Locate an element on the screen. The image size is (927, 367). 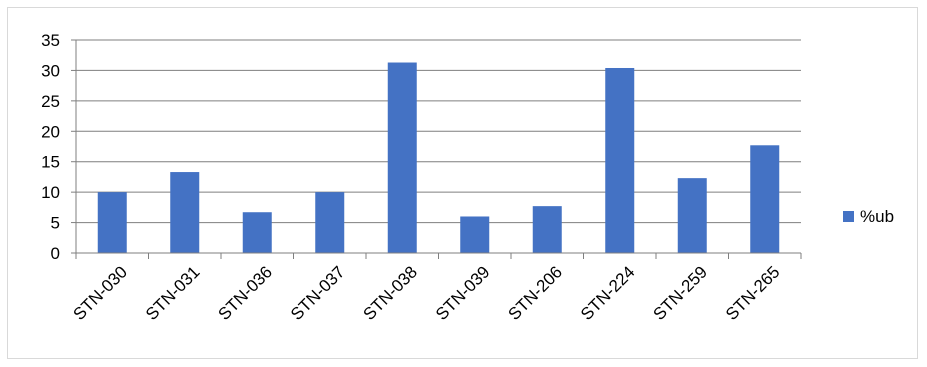
y-tick-label: 15 is located at coordinates (50, 162).